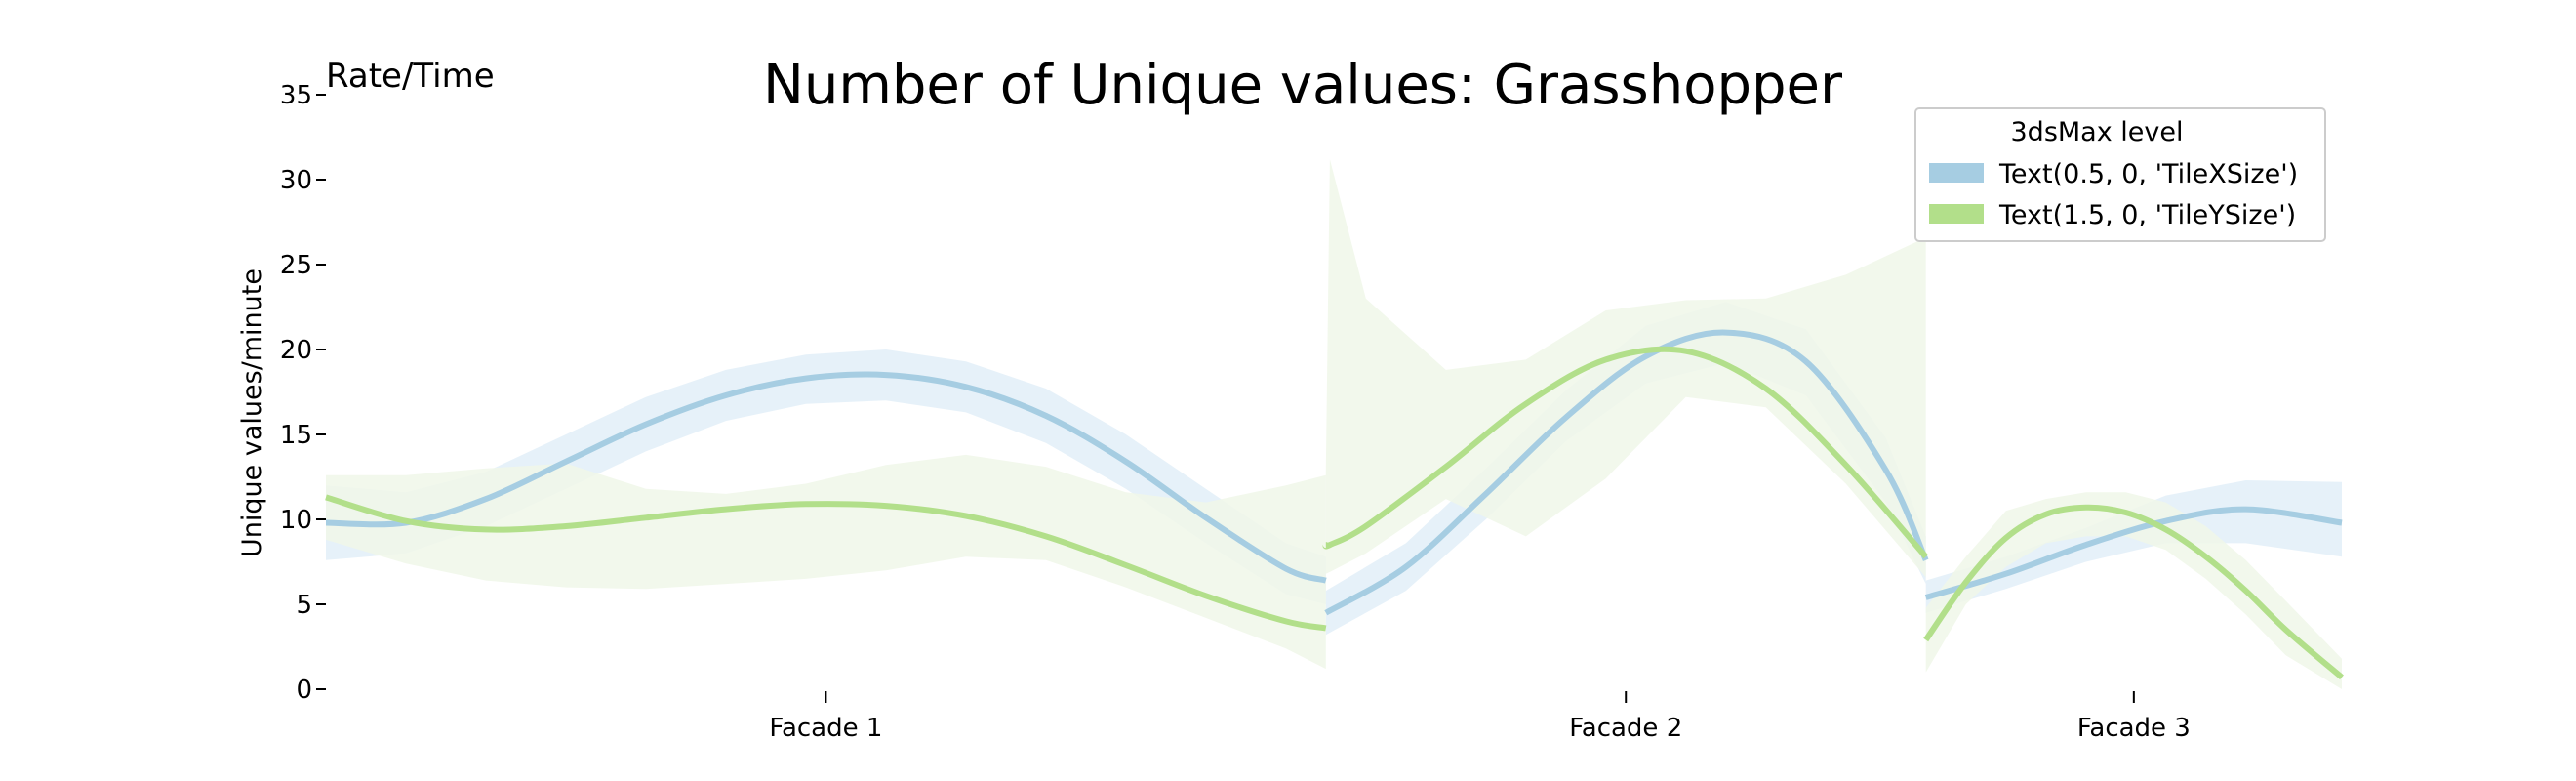 This screenshot has height=781, width=2576. I want to click on x-tick-label: Facade 2, so click(1625, 728).